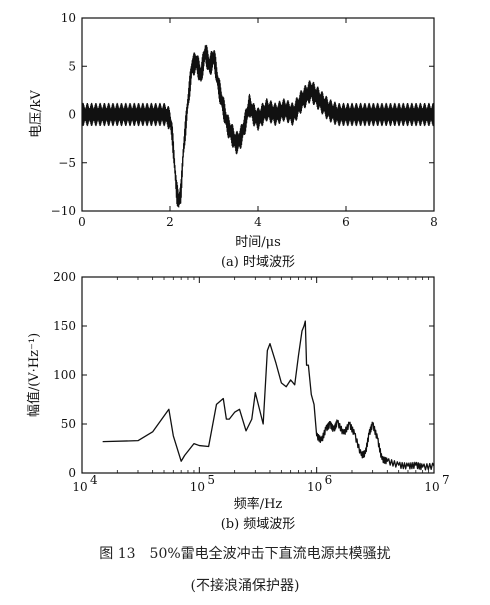 The image size is (490, 605). Describe the element at coordinates (63, 211) in the screenshot. I see `y-tick-label: −10` at that location.